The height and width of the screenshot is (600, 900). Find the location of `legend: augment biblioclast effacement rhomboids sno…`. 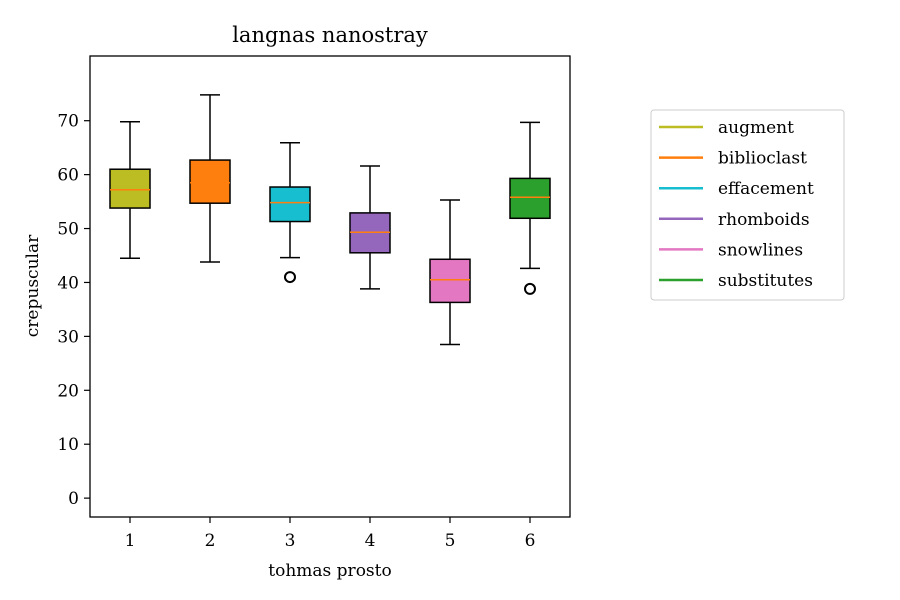

legend: augment biblioclast effacement rhomboids sno… is located at coordinates (747, 205).